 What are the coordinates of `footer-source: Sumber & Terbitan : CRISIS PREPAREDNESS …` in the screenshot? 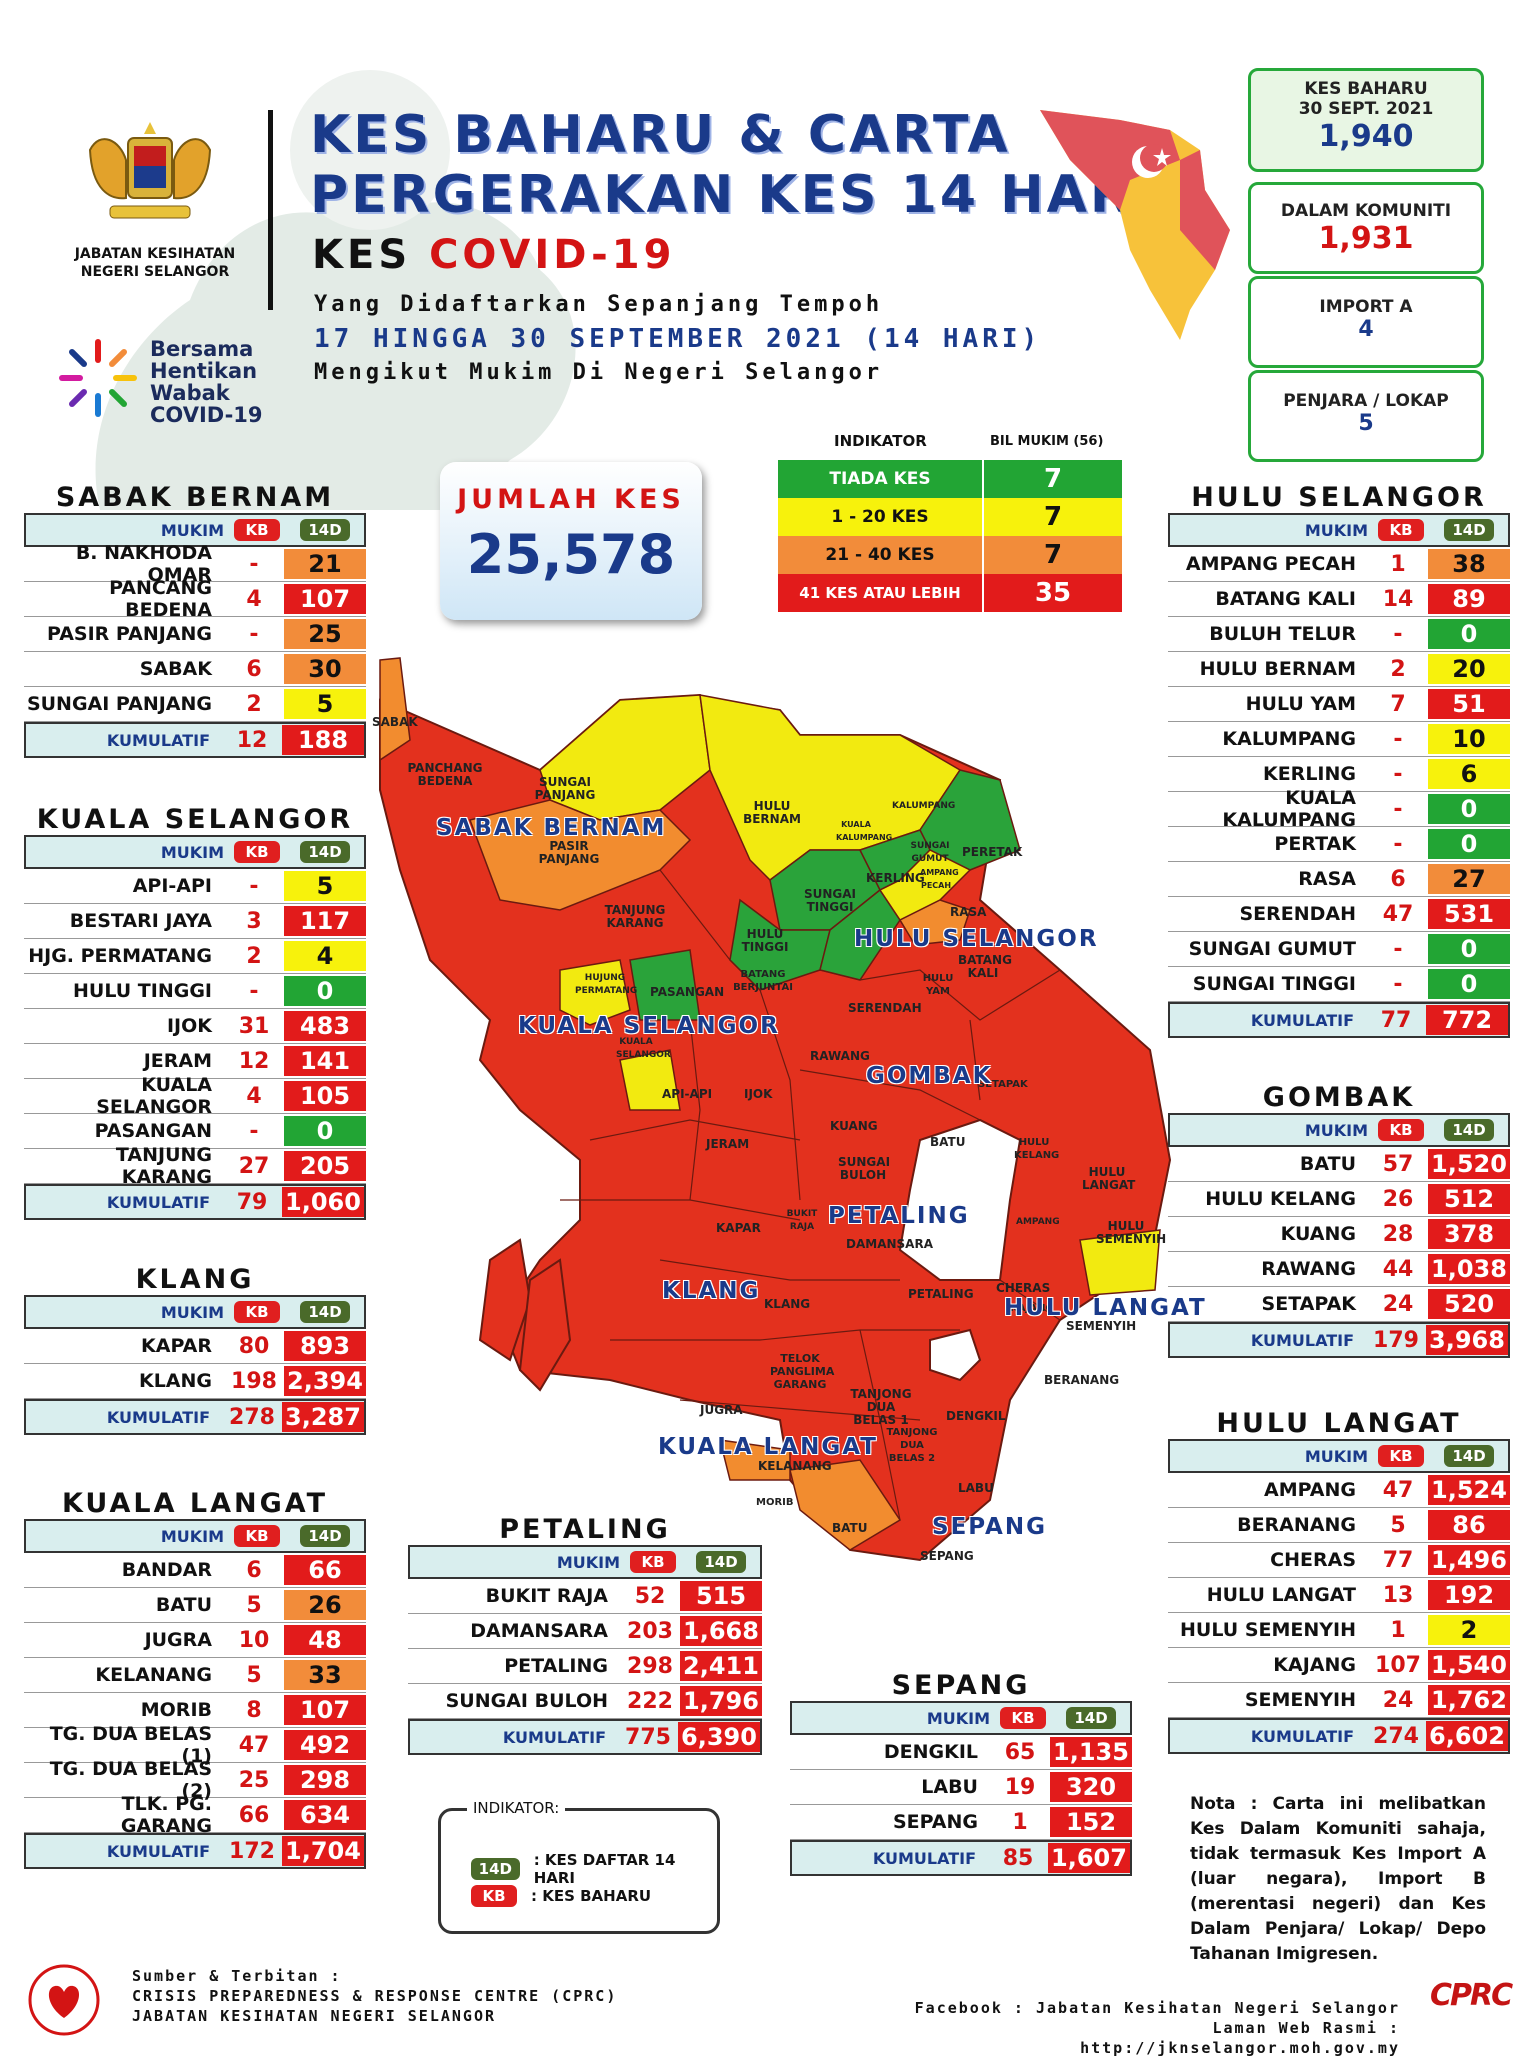 It's located at (374, 1996).